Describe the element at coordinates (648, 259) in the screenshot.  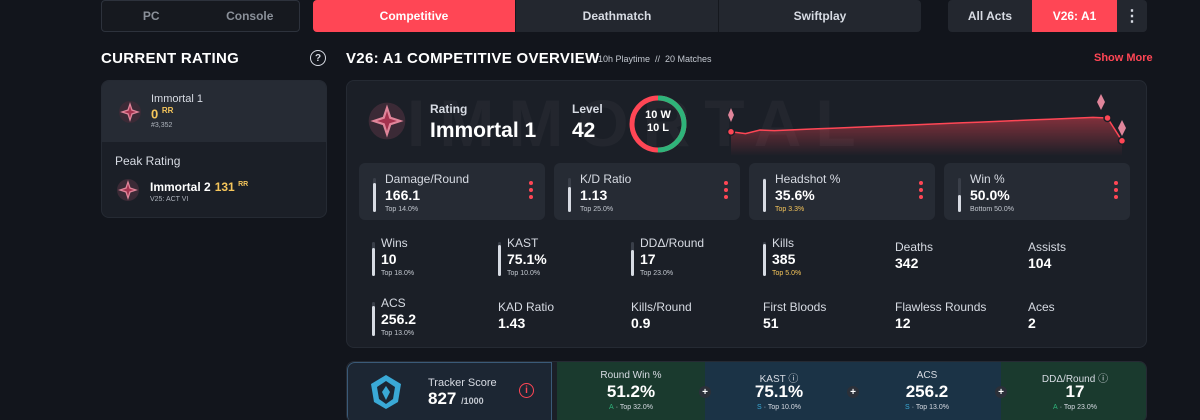
I see `stat-value: 17` at that location.